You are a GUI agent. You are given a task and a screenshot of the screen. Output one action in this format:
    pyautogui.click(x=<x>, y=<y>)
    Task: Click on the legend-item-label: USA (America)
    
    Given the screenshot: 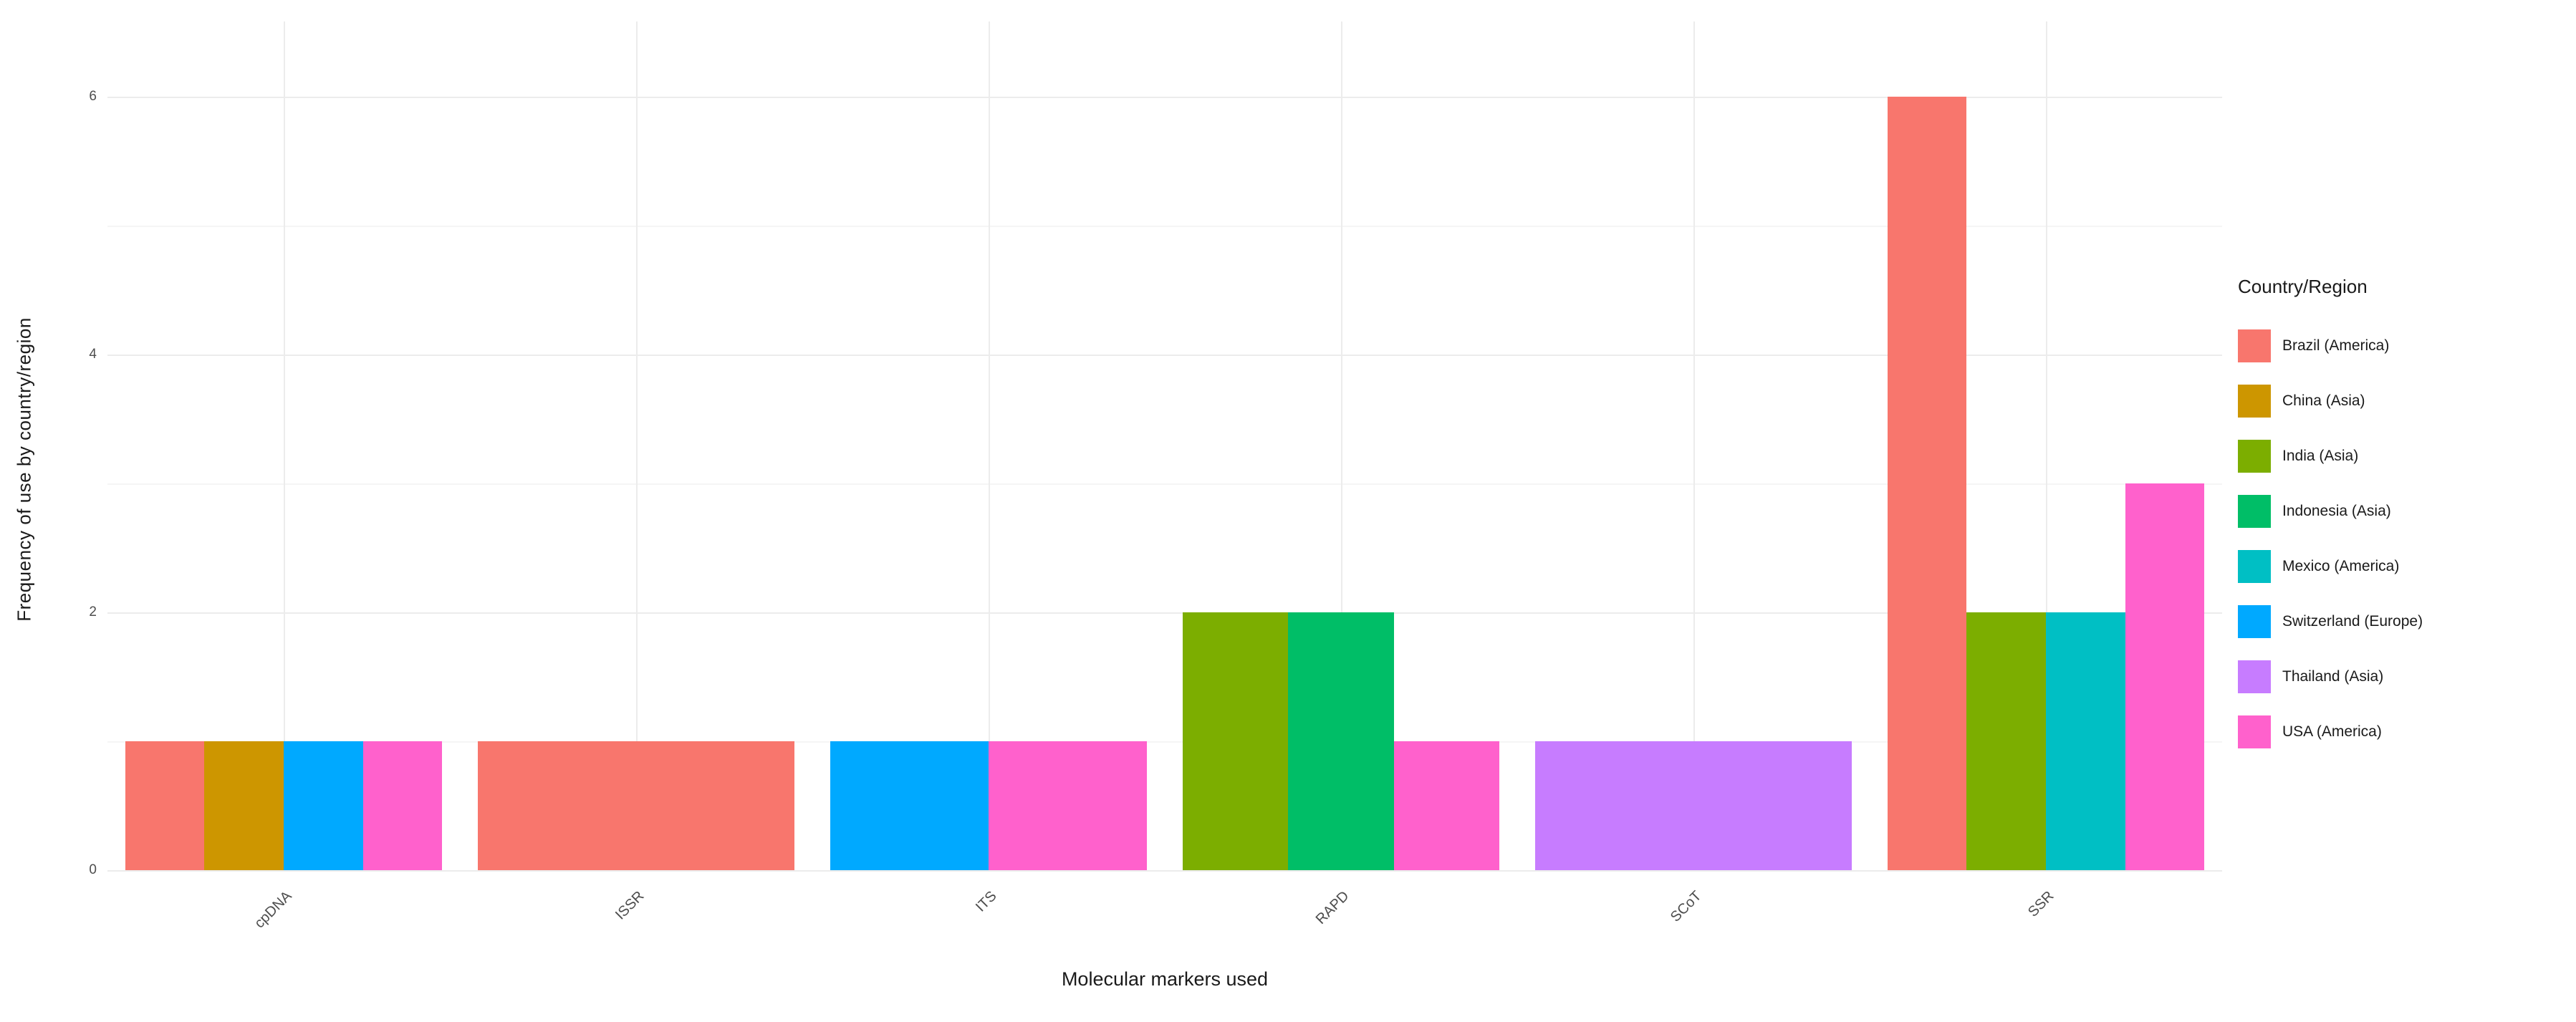 What is the action you would take?
    pyautogui.click(x=2332, y=732)
    